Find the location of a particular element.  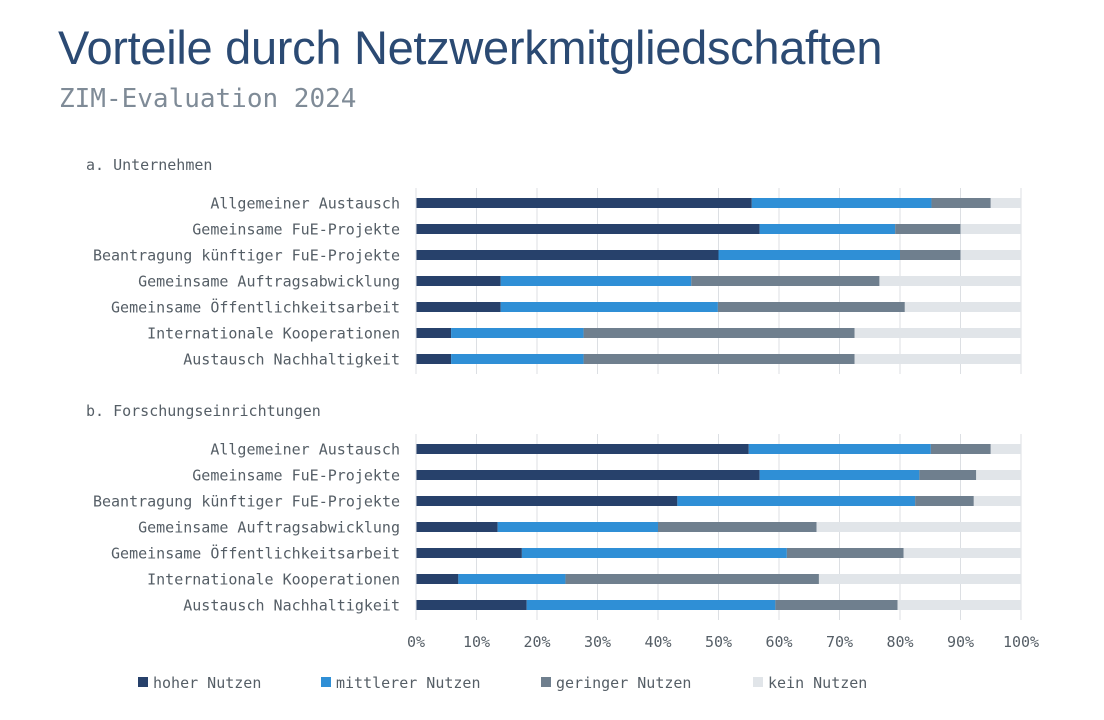

x-tick-label: 60% is located at coordinates (778, 642).